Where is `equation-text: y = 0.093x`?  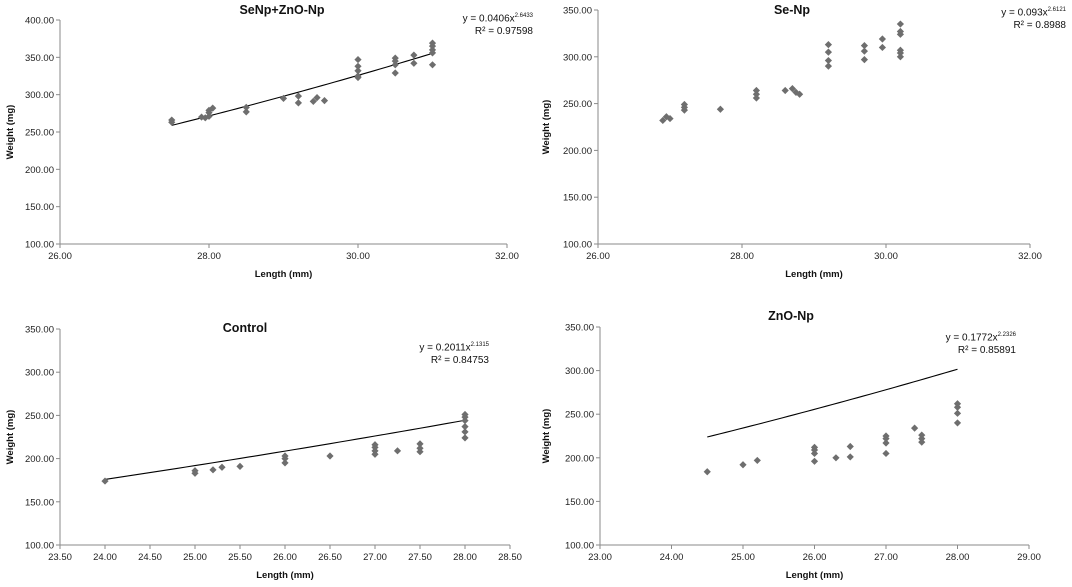 equation-text: y = 0.093x is located at coordinates (1024, 13).